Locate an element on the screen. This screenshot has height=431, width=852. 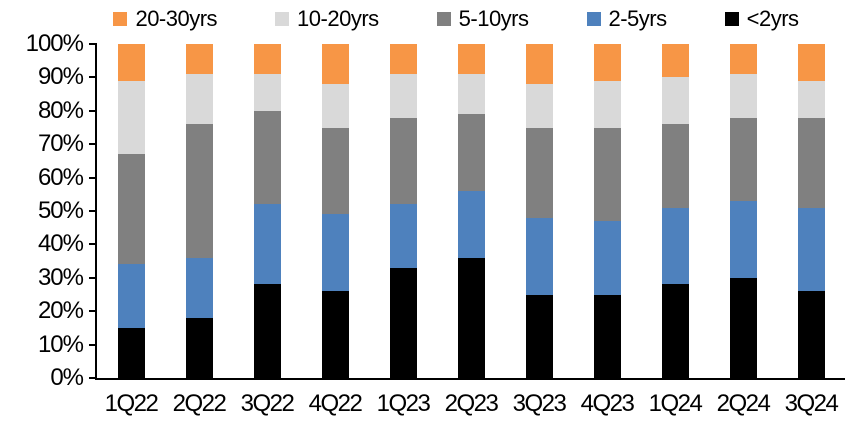
legend-item: 10-20yrs is located at coordinates (327, 19).